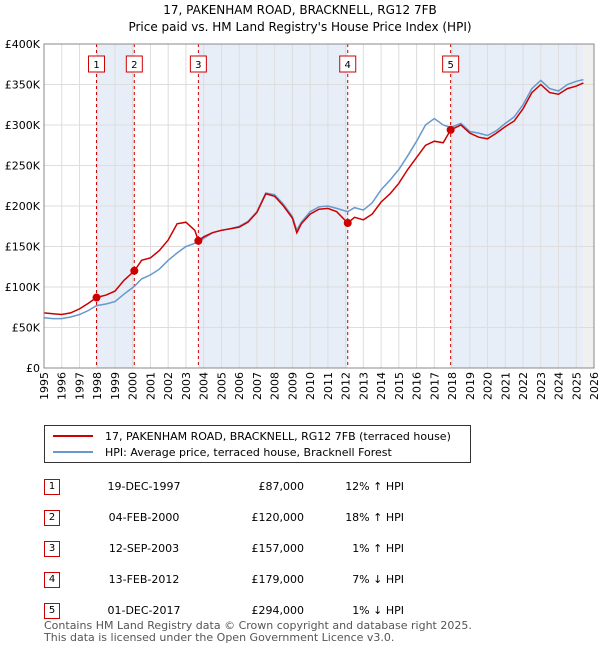 The image size is (600, 650). I want to click on sale-number-label: 1, so click(96, 65).